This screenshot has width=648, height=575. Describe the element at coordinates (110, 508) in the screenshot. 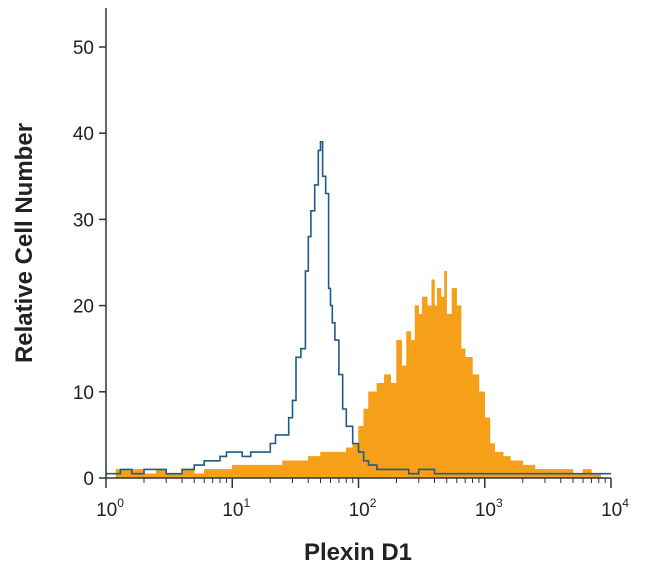

I see `x-tick-label-0: 10⁰` at that location.